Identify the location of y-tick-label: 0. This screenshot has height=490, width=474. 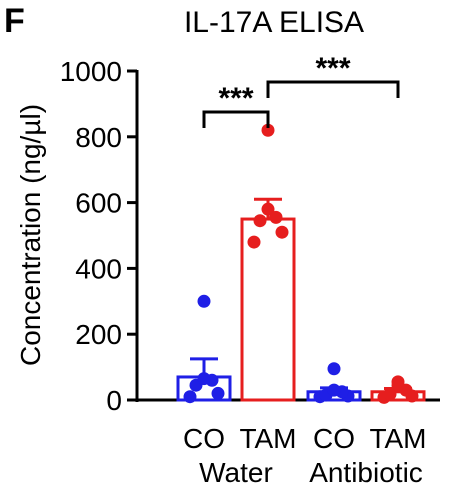
(114, 400).